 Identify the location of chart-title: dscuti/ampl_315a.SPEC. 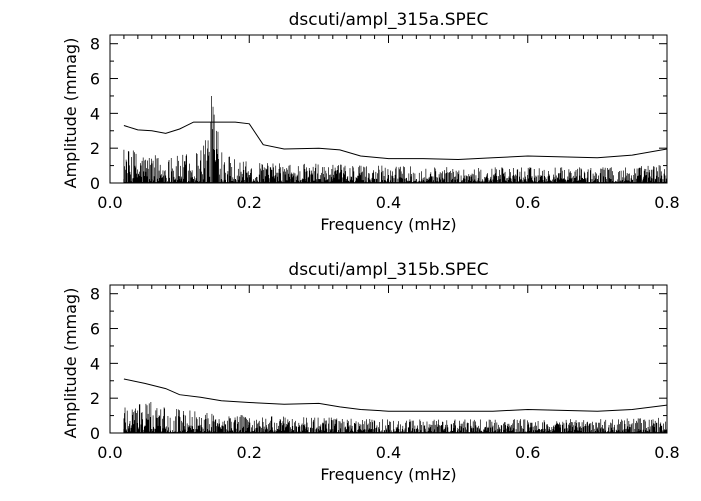
(389, 20).